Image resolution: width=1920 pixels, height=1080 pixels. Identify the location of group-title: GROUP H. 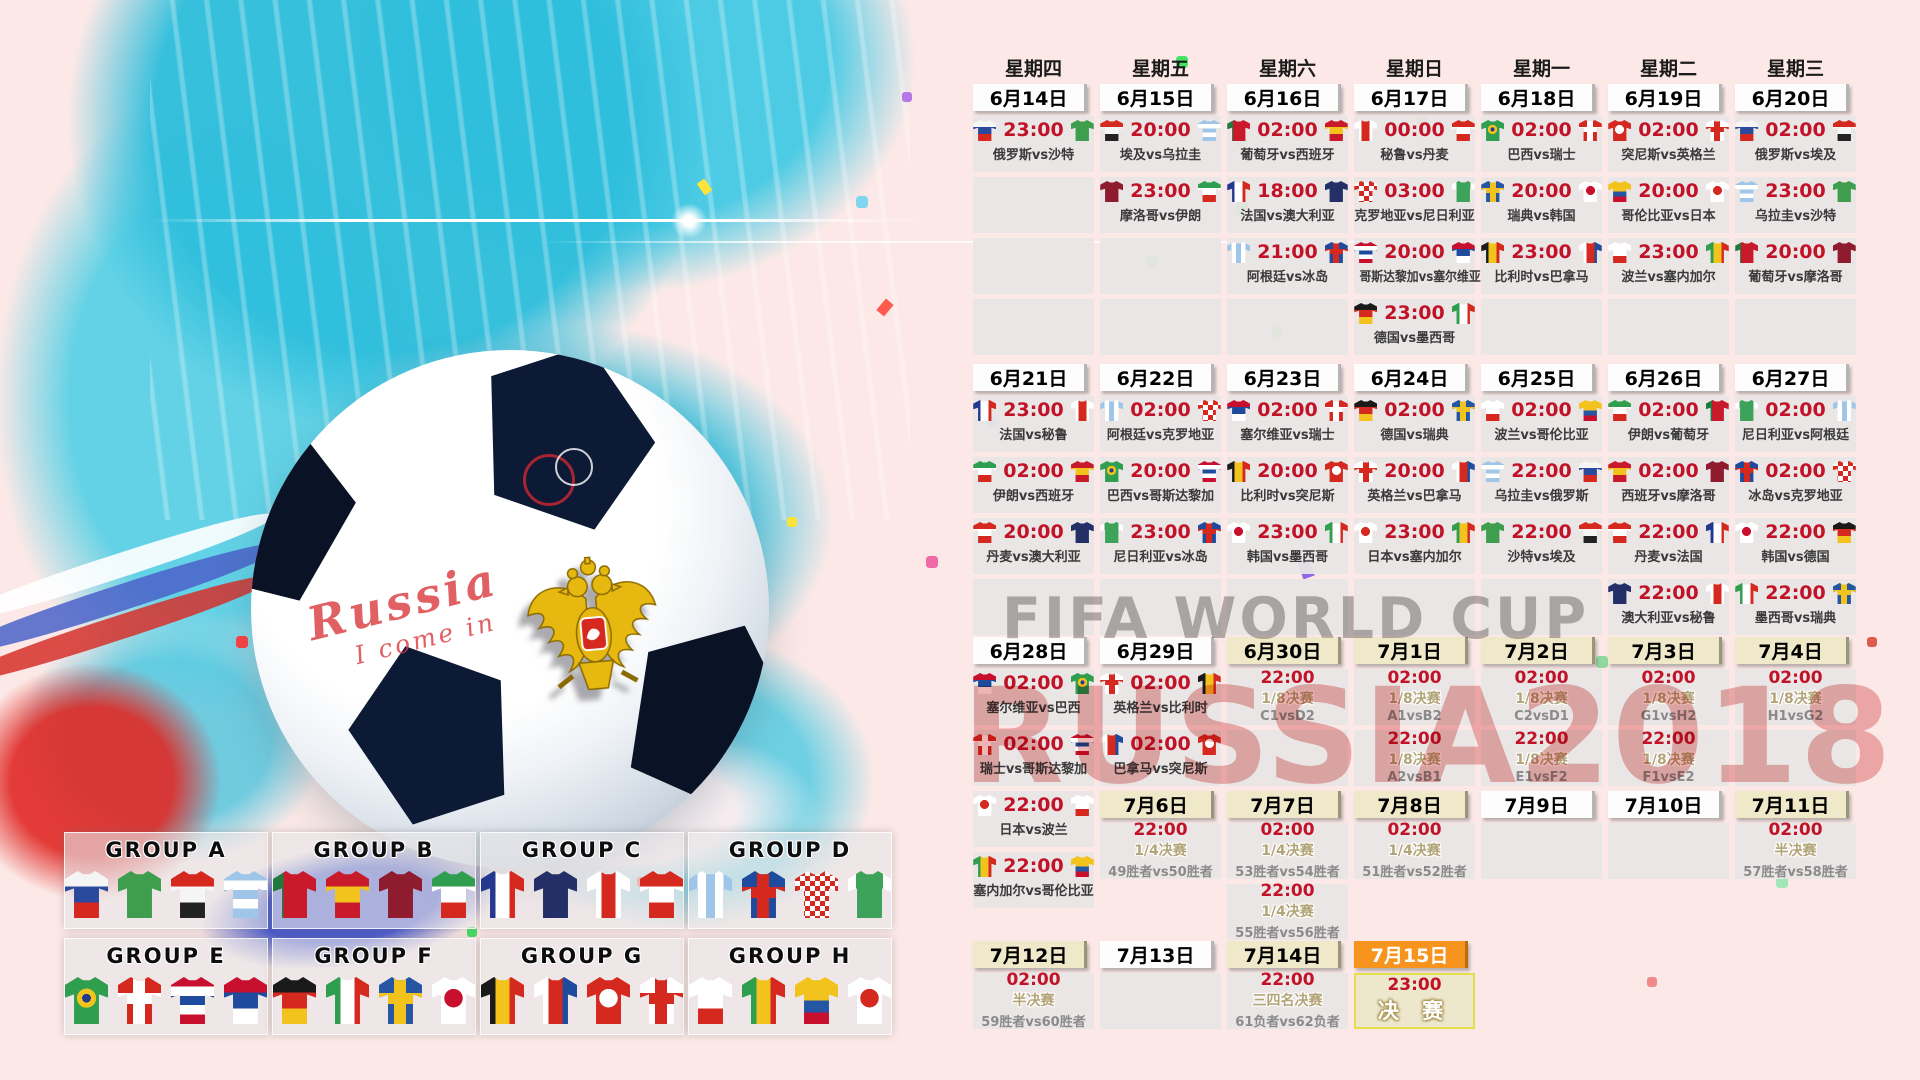
(790, 956).